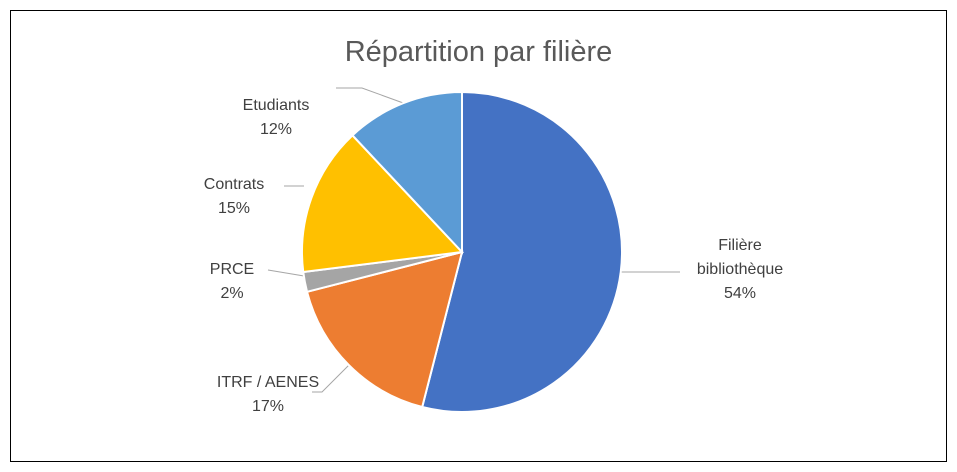 The width and height of the screenshot is (957, 472). Describe the element at coordinates (478, 52) in the screenshot. I see `chart-title: Répartition par filière` at that location.